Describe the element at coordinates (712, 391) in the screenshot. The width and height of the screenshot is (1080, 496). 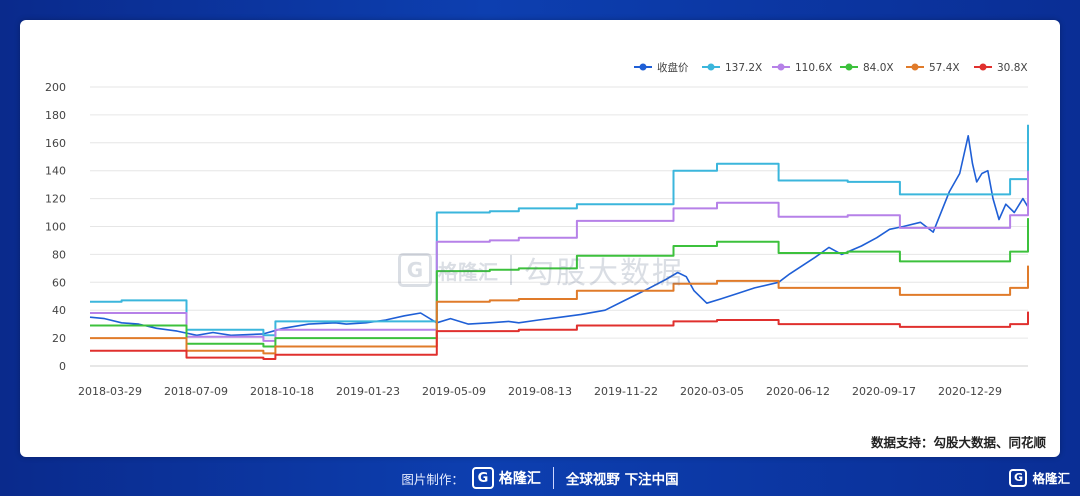
I see `x-tick-label: 2020-03-05` at that location.